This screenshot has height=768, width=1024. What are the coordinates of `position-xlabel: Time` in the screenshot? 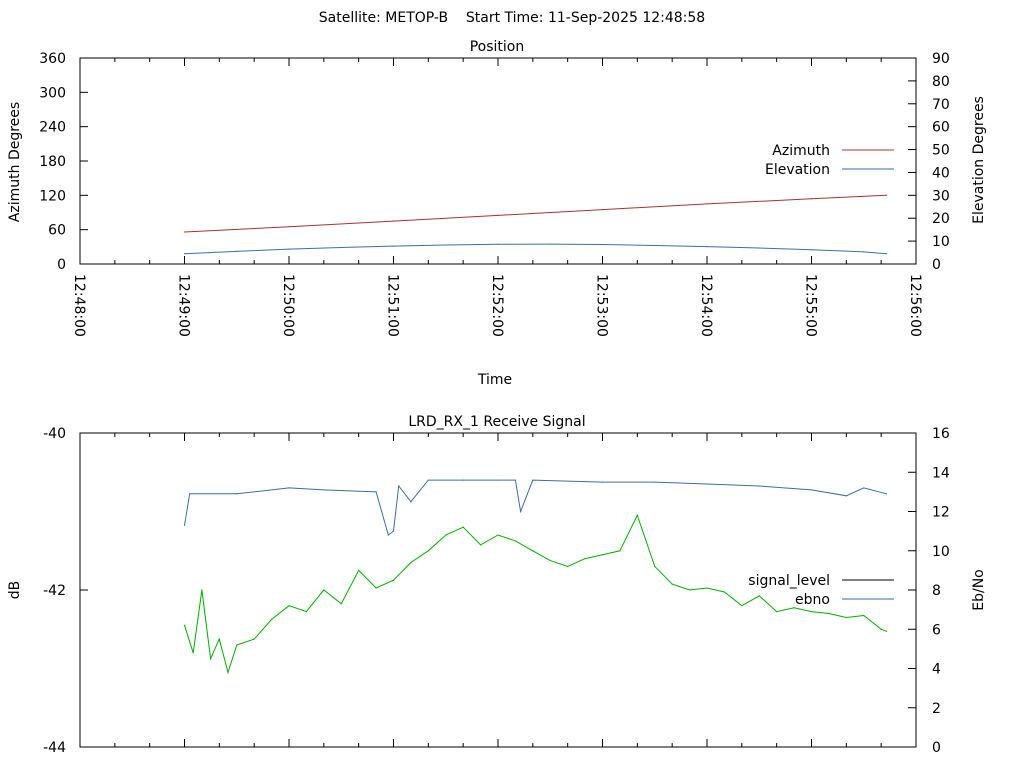 It's located at (494, 380).